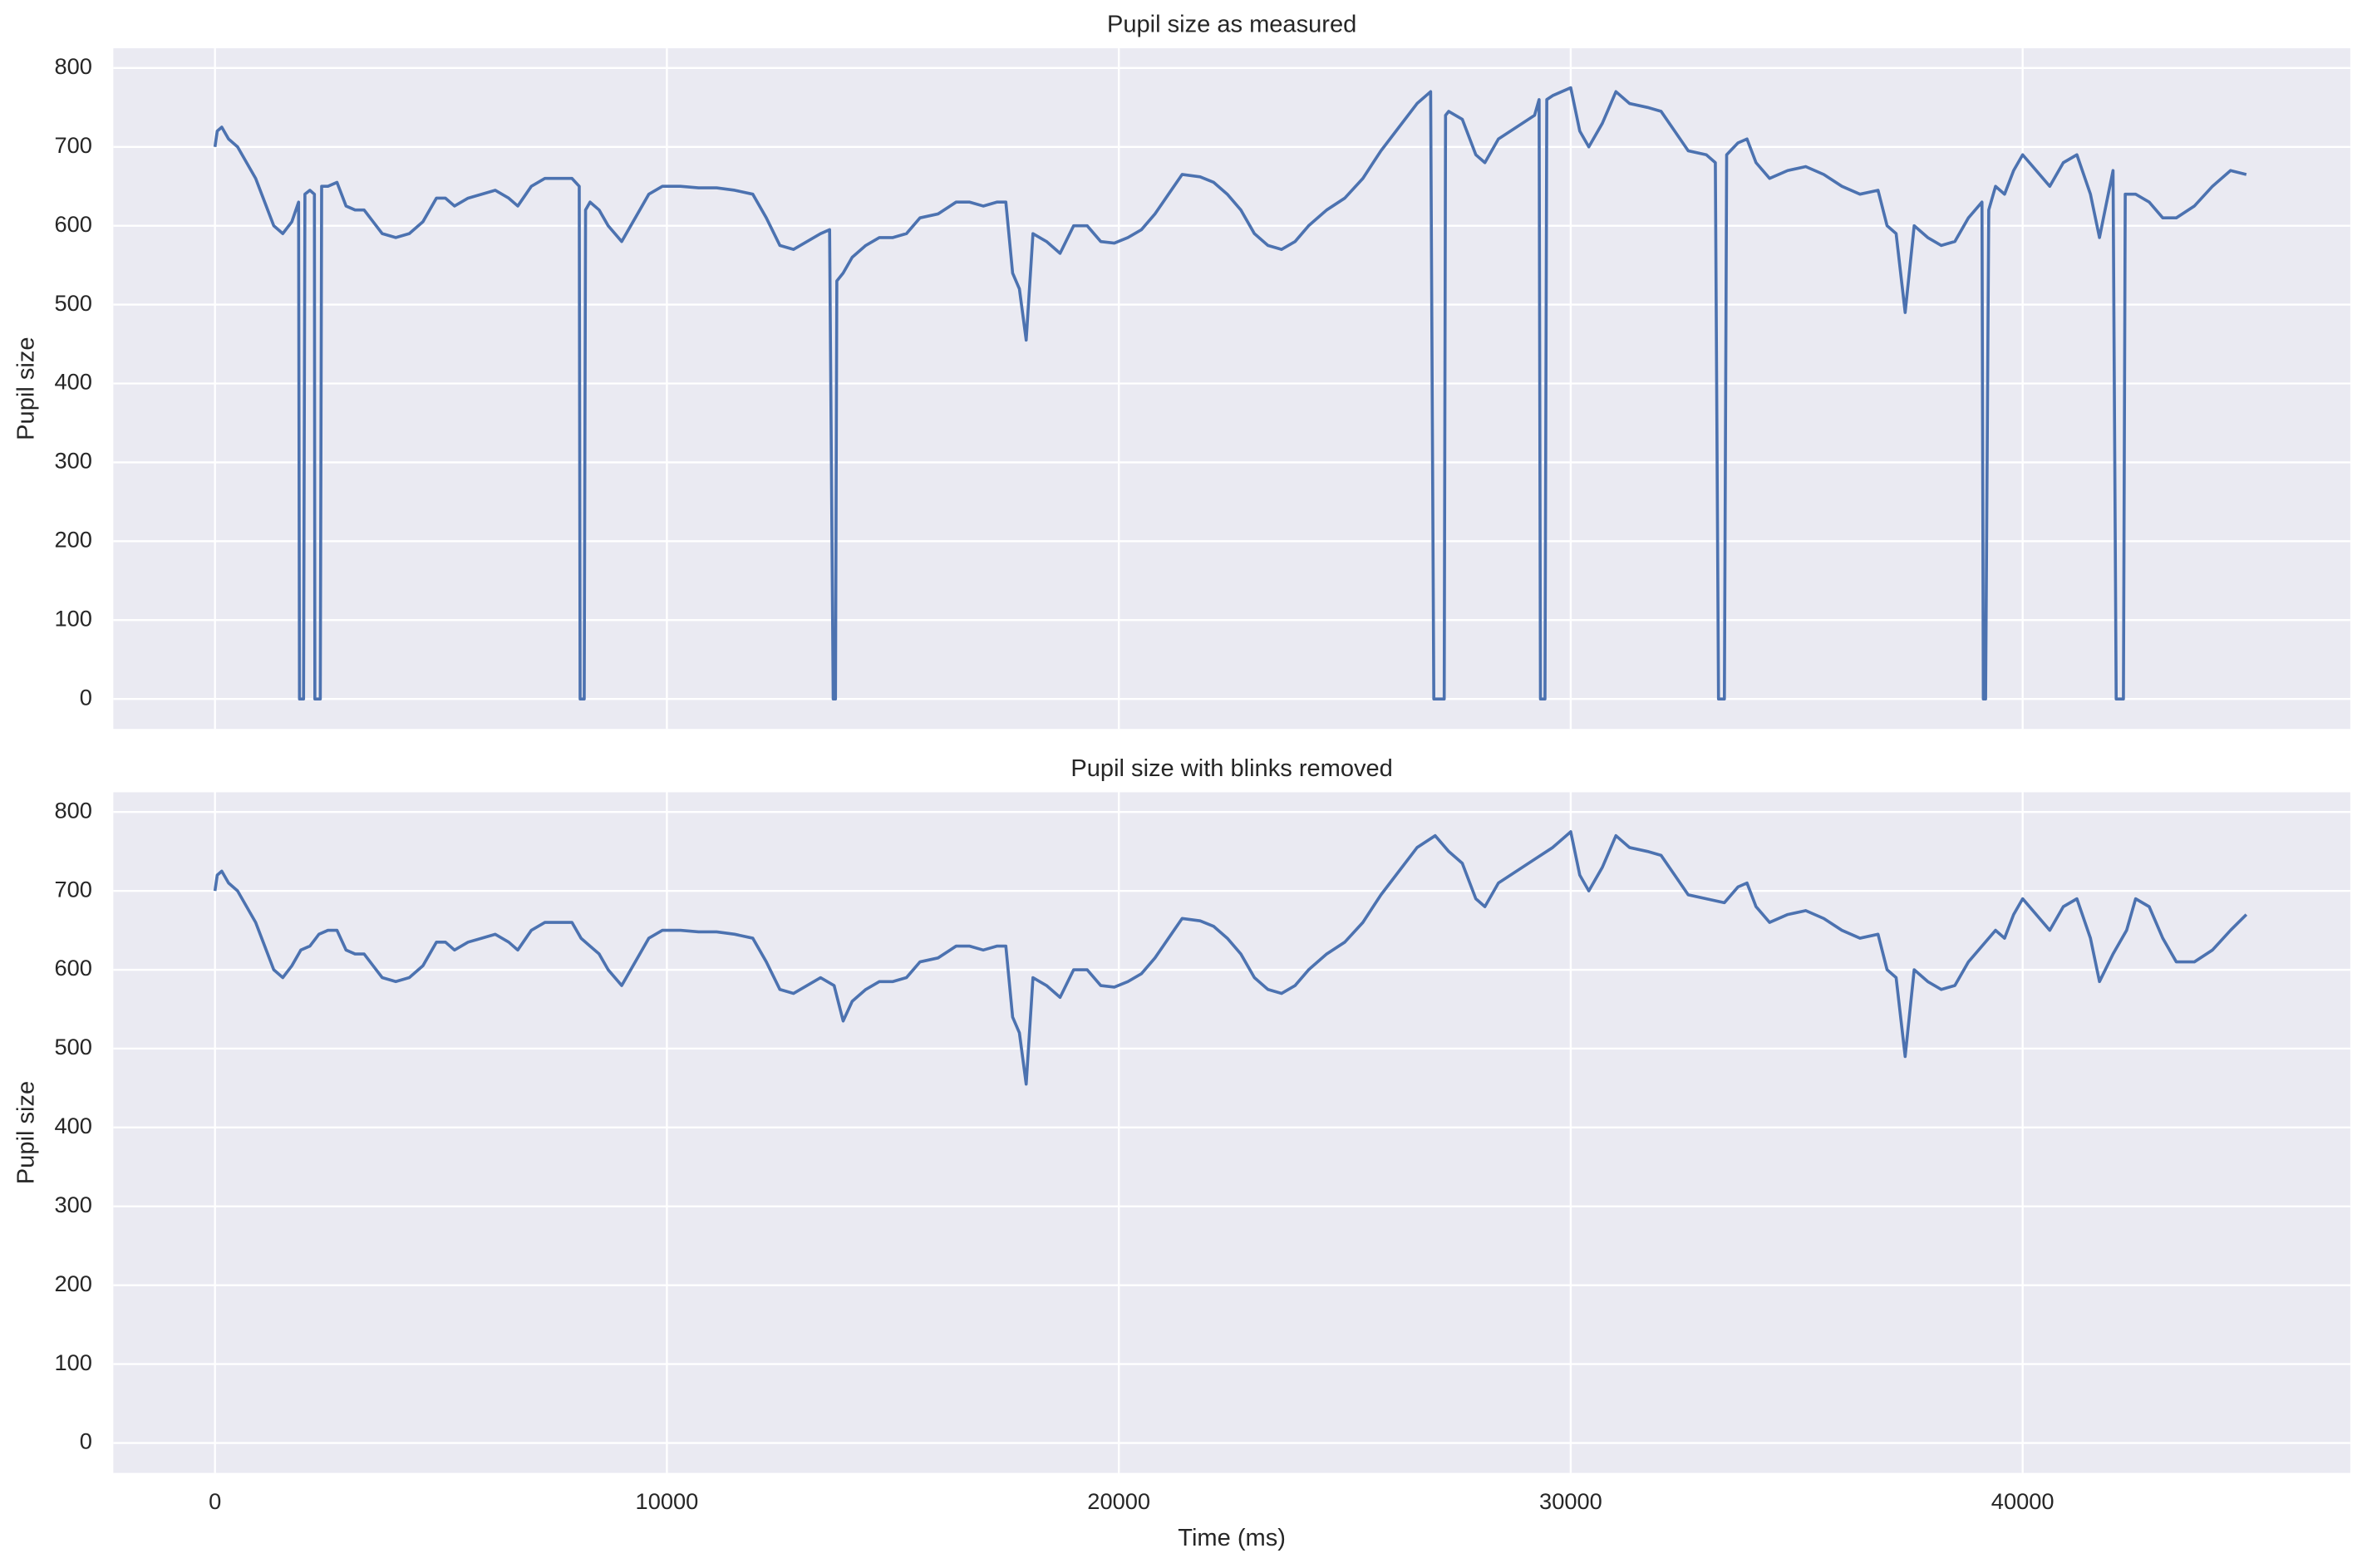 This screenshot has width=2367, height=1568. What do you see at coordinates (1230, 958) in the screenshot?
I see `data-line` at bounding box center [1230, 958].